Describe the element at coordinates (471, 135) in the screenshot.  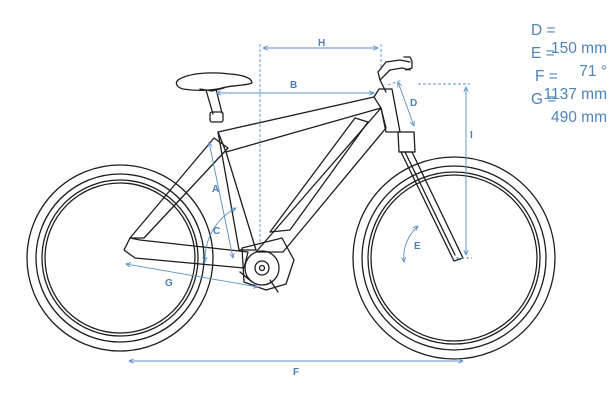
I see `label-i: I` at that location.